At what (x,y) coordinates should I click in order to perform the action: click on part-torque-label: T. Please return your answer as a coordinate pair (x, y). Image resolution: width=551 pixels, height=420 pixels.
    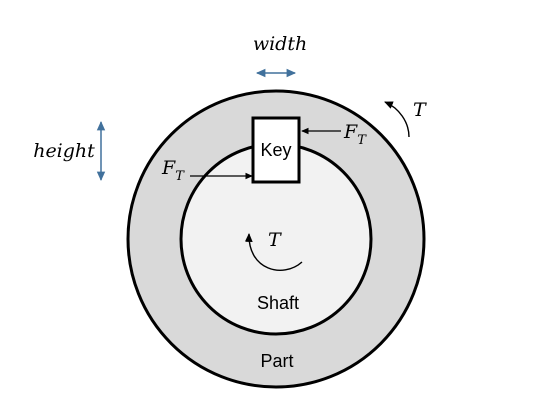
    Looking at the image, I should click on (420, 110).